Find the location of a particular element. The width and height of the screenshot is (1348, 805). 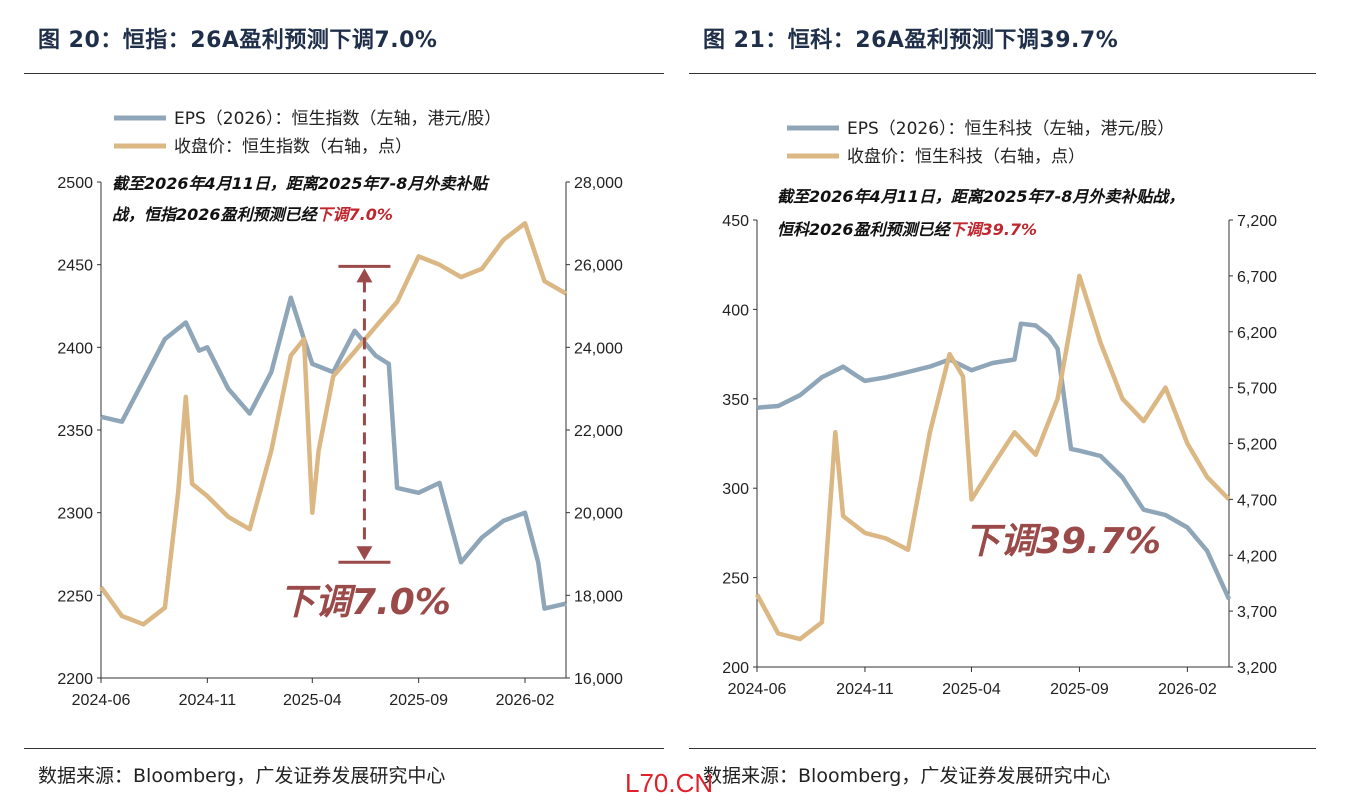

y-left-tick-label: 2450 is located at coordinates (75, 266).